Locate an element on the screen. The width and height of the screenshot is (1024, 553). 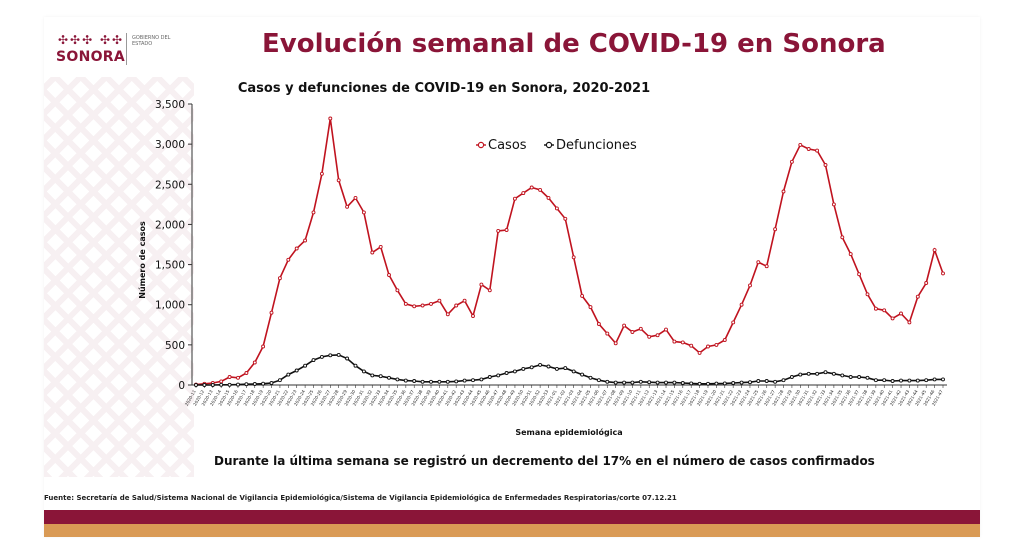
y-tick-label: 3,500 is located at coordinates (170, 105).